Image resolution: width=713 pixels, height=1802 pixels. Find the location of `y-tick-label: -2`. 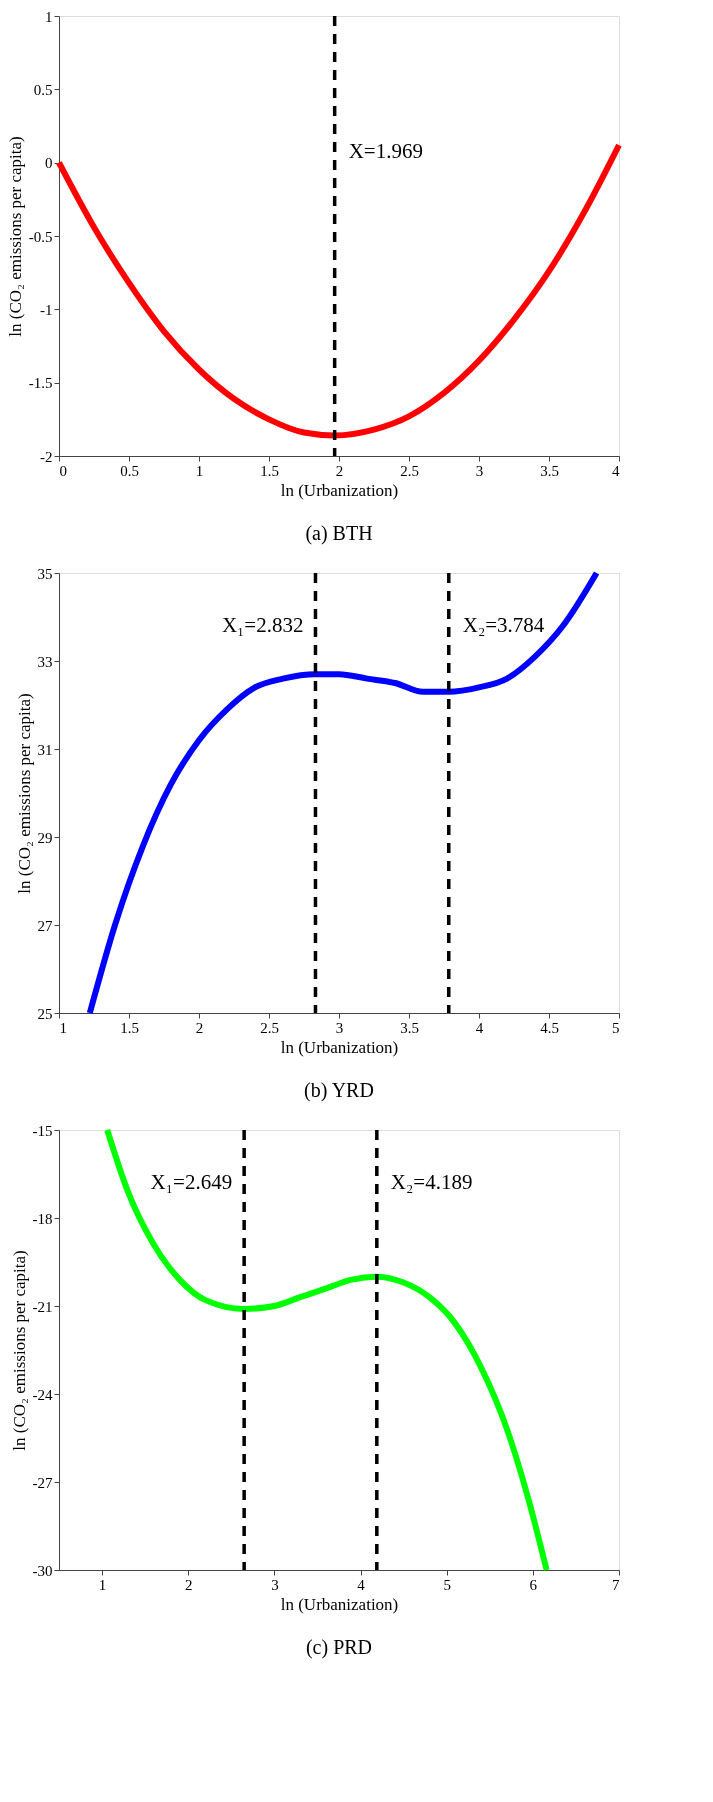

y-tick-label: -2 is located at coordinates (46, 456).